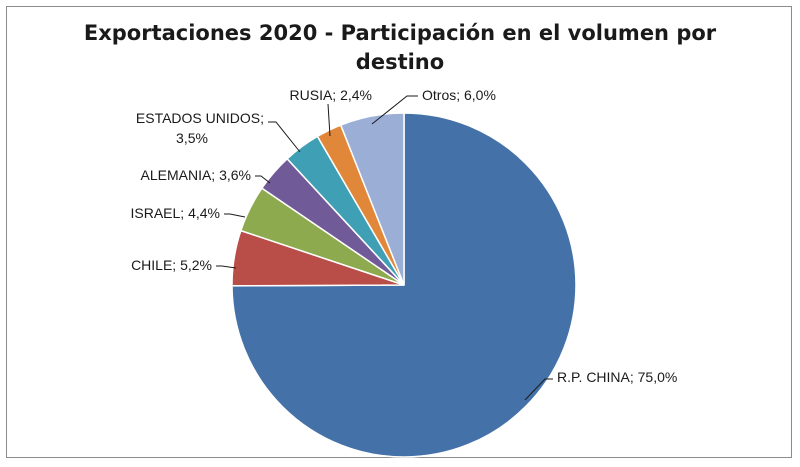 This screenshot has height=467, width=800. Describe the element at coordinates (192, 138) in the screenshot. I see `data-label-estados-unidos-line-2: 3,5%` at that location.